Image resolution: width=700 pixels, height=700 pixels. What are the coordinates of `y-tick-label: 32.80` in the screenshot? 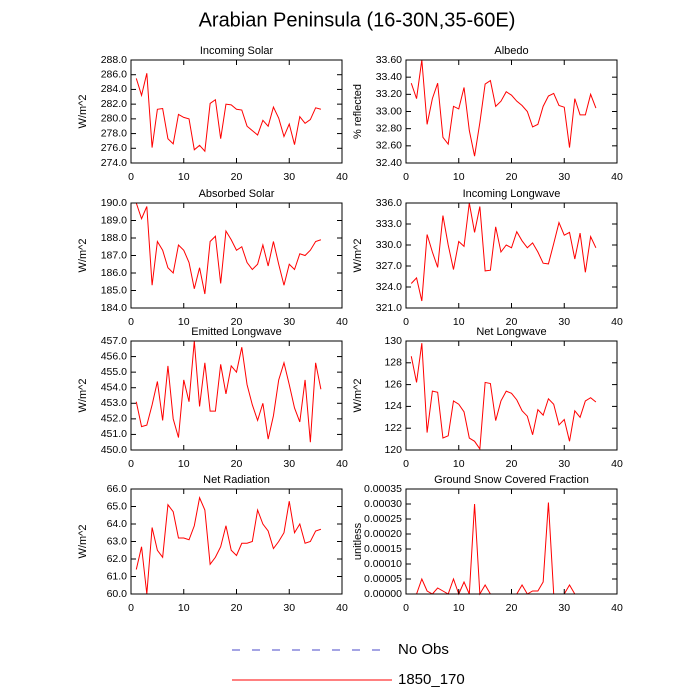 It's located at (389, 128).